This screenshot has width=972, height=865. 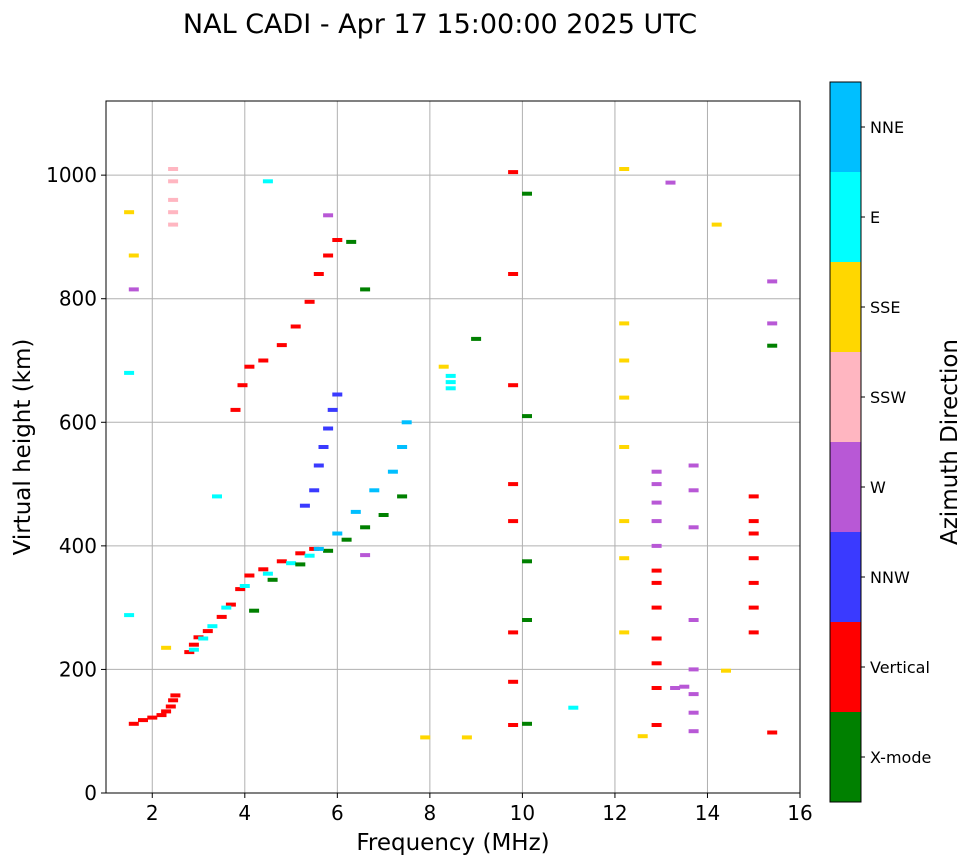 What do you see at coordinates (880, 442) in the screenshot?
I see `colorbar: X-mode Vertical NNW W SSW SSE E NNE` at bounding box center [880, 442].